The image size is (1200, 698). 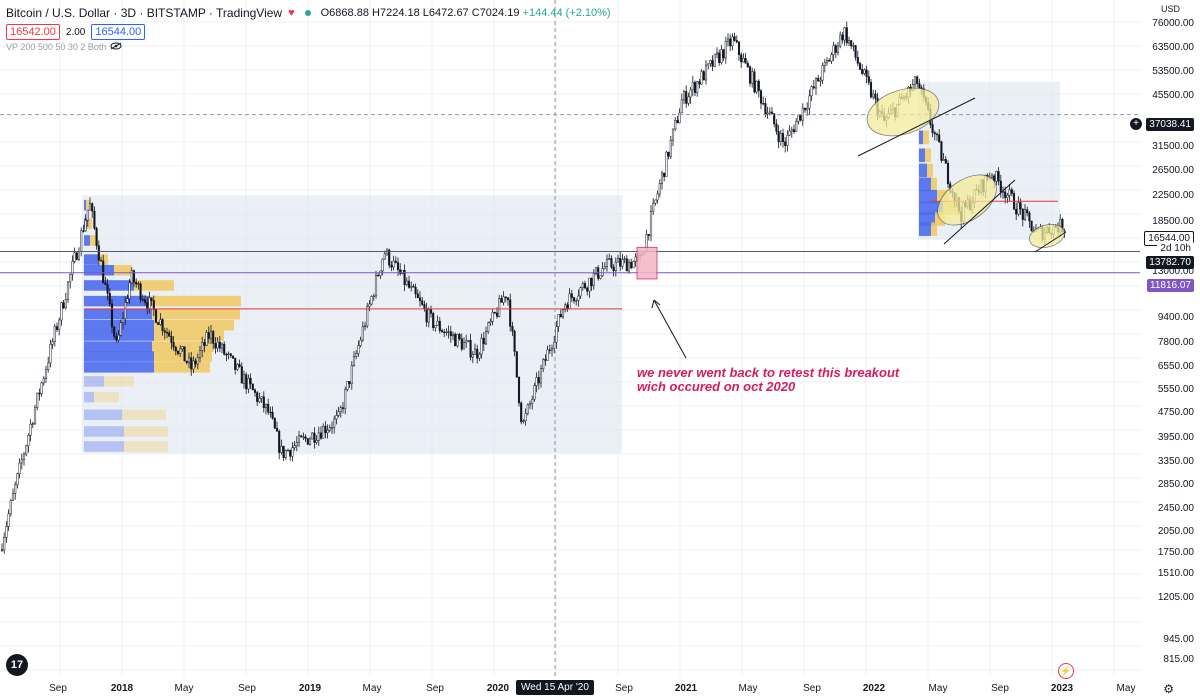 What do you see at coordinates (122, 688) in the screenshot?
I see `time-axis-label: 2018` at bounding box center [122, 688].